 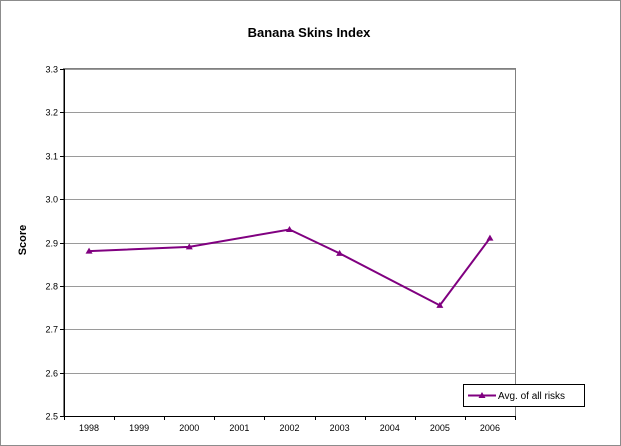 What do you see at coordinates (440, 428) in the screenshot?
I see `x-tick-label: 2005` at bounding box center [440, 428].